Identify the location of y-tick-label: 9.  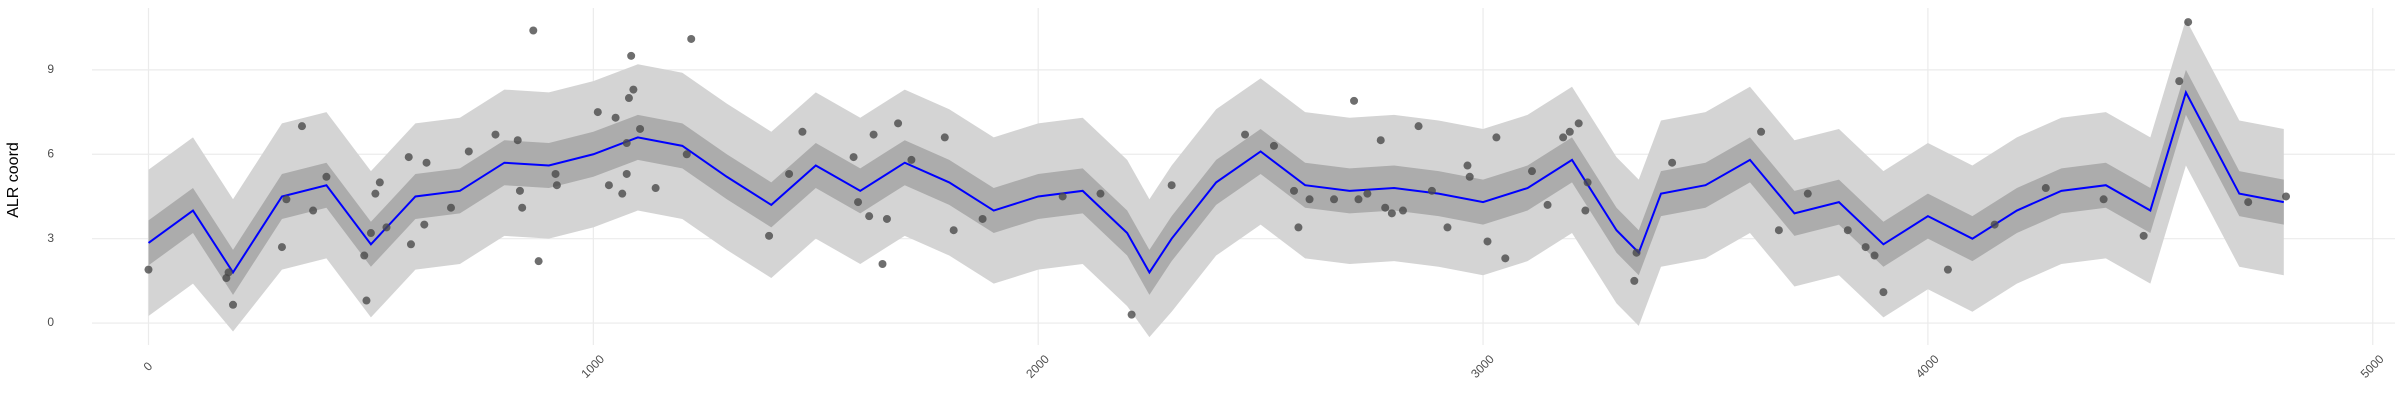
(50, 69).